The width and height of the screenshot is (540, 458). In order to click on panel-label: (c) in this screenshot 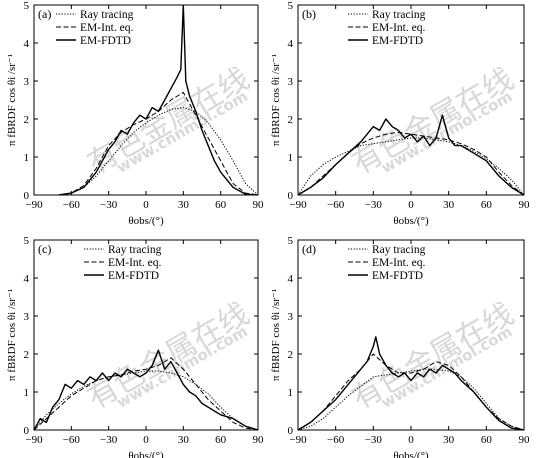, I will do `click(44, 249)`.